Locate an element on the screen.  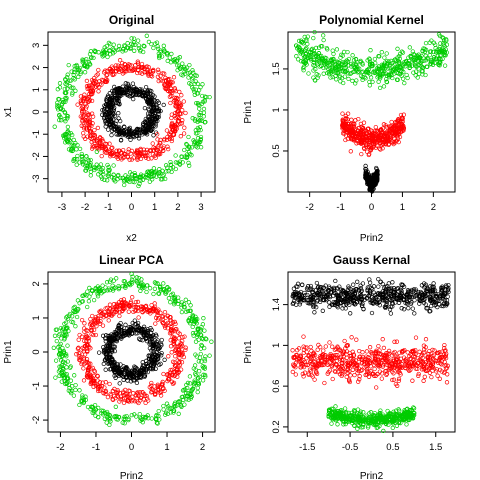
x-tick-label: -3 is located at coordinates (62, 207).